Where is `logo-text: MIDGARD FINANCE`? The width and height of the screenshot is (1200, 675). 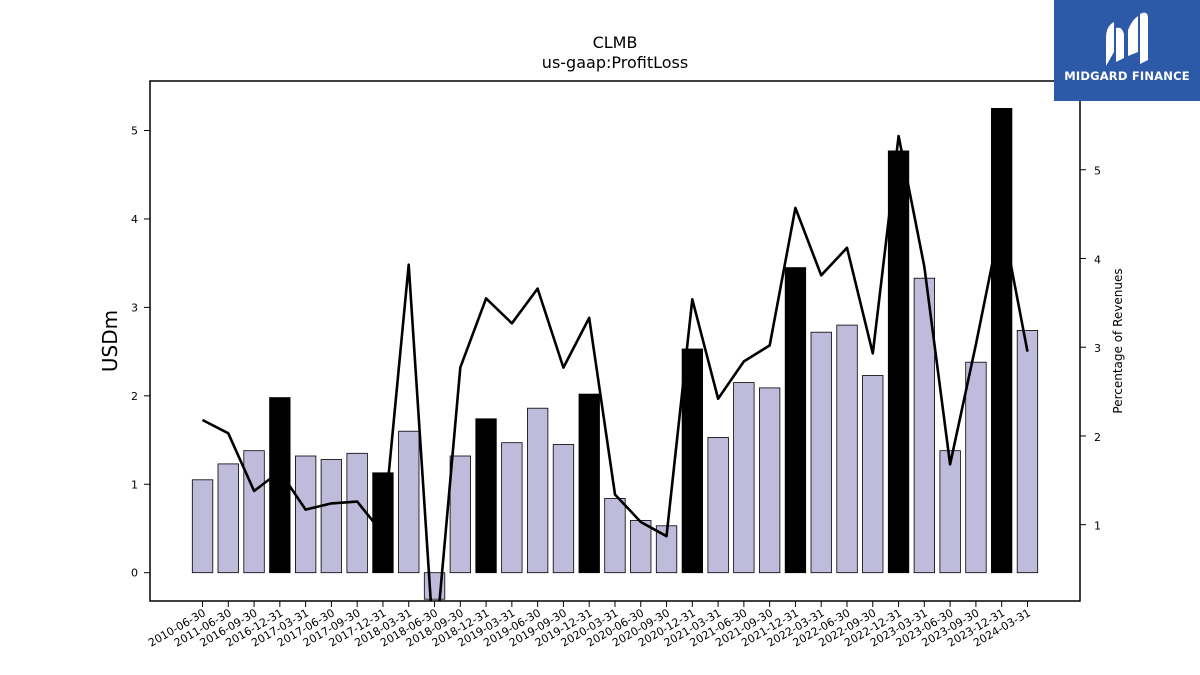
logo-text: MIDGARD FINANCE is located at coordinates (1127, 76).